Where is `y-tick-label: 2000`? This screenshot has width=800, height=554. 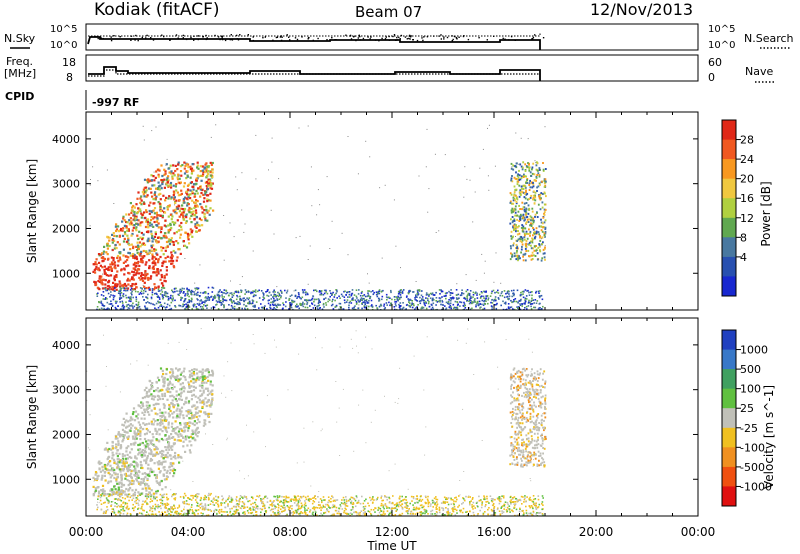 y-tick-label: 2000 is located at coordinates (66, 228).